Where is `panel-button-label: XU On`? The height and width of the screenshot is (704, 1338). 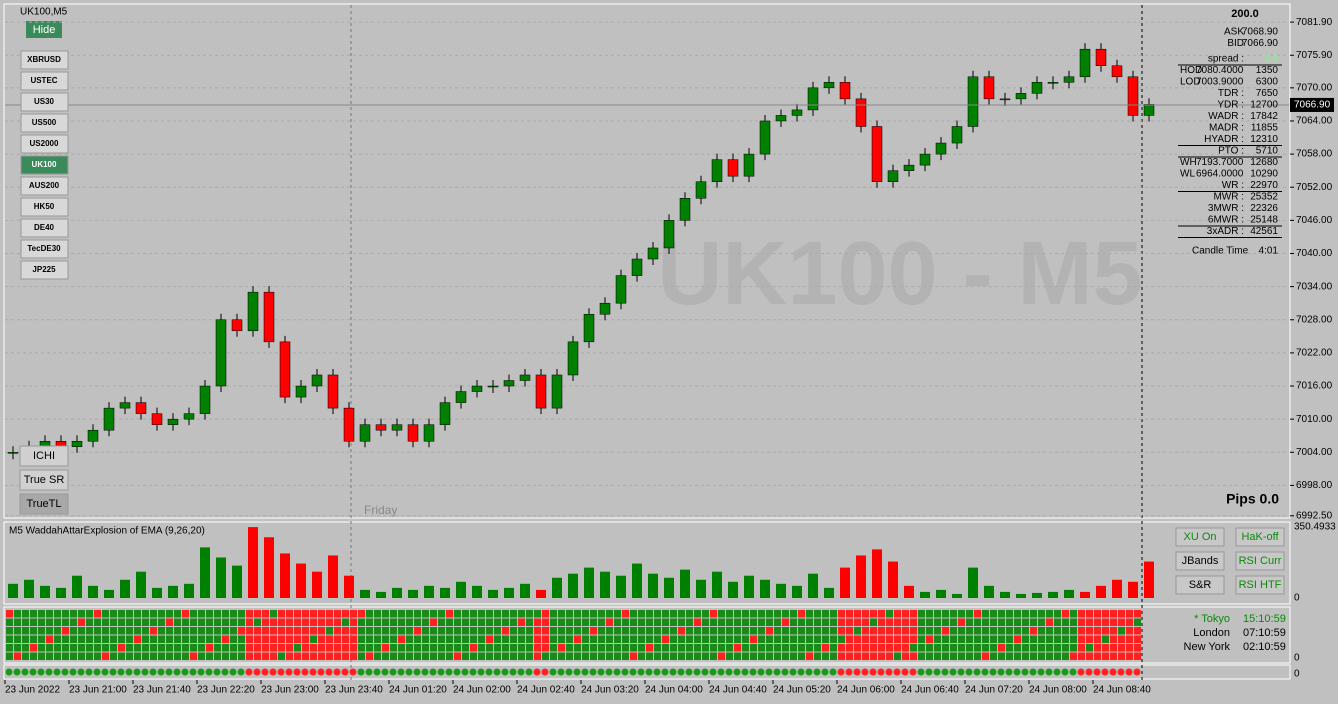 panel-button-label: XU On is located at coordinates (1199, 537).